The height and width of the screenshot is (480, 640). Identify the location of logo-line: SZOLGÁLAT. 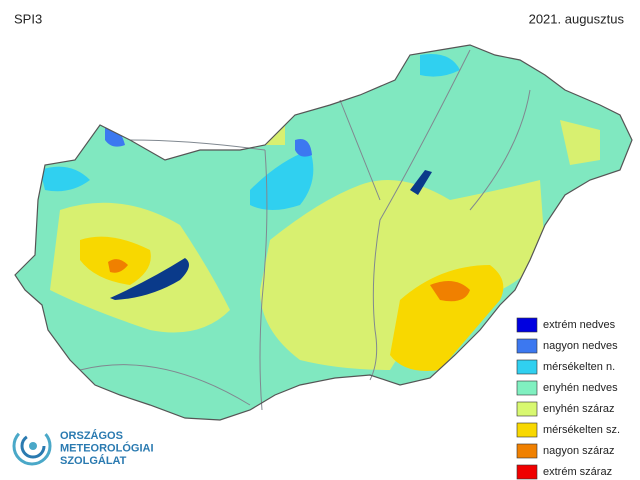
(93, 460).